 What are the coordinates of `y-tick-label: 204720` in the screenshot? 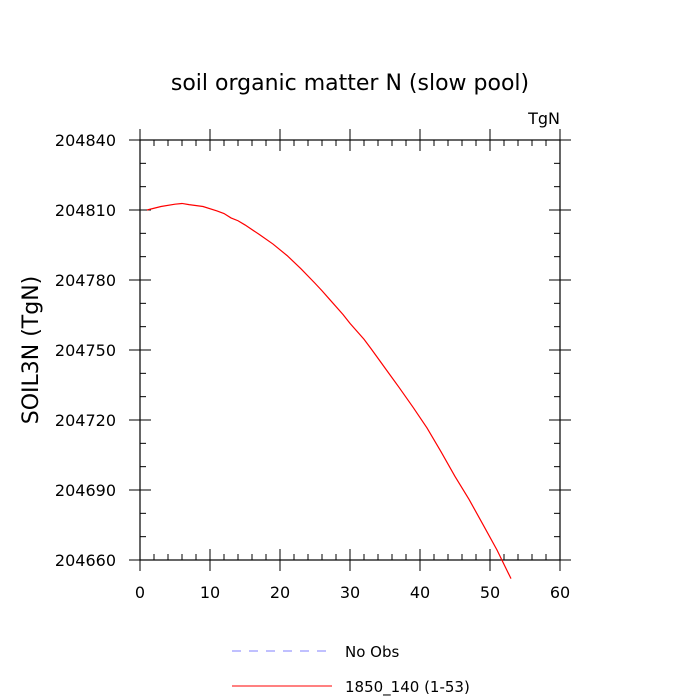 It's located at (85, 420).